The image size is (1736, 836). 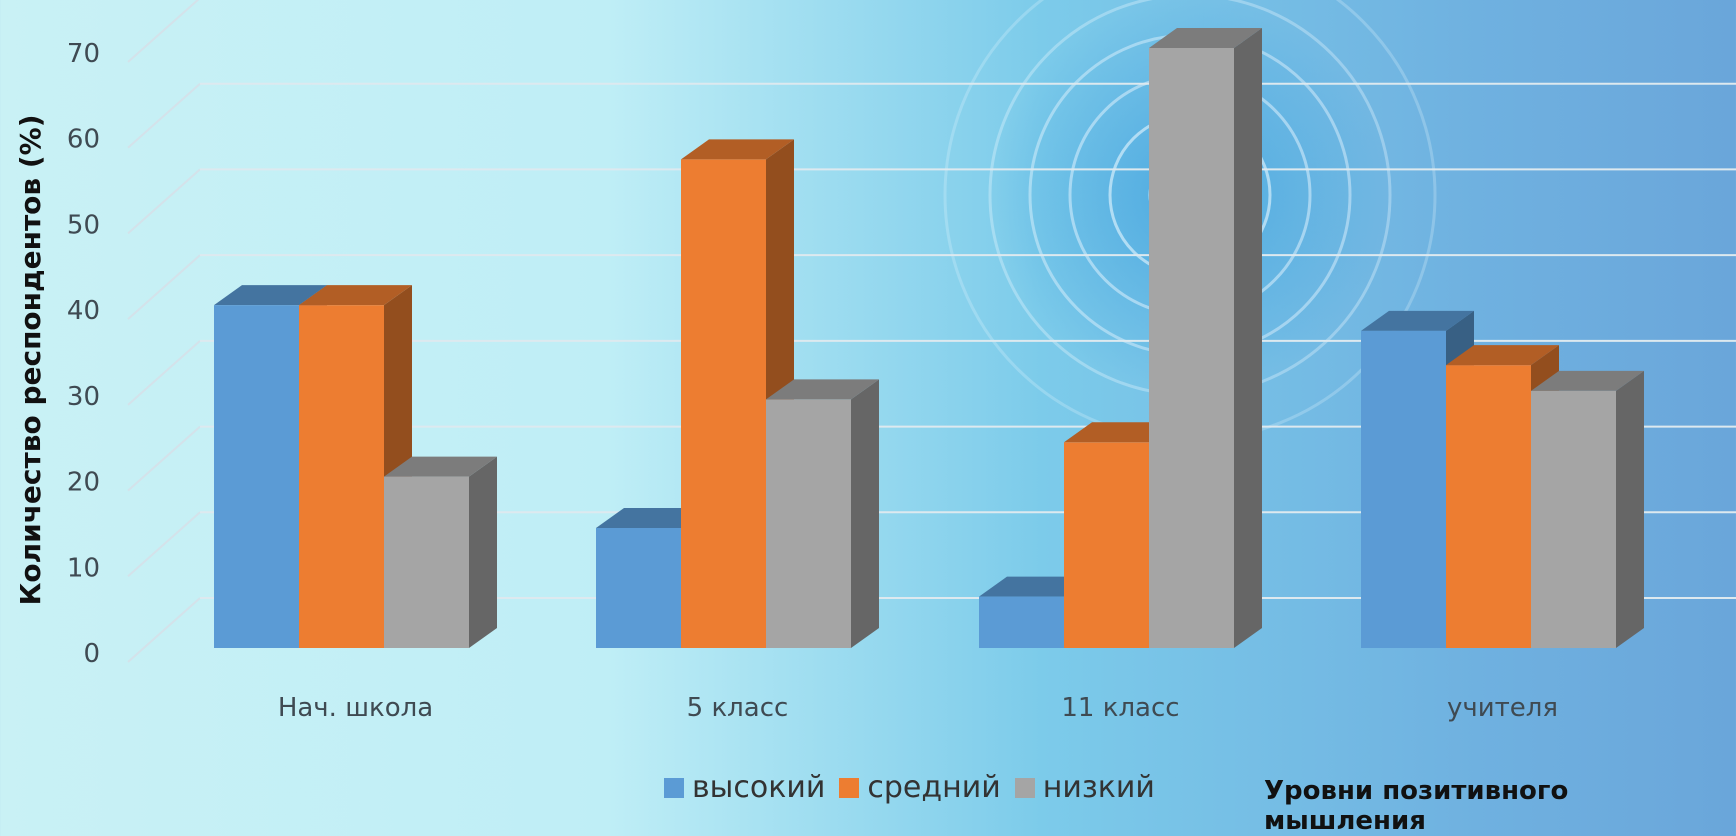 What do you see at coordinates (1416, 806) in the screenshot?
I see `x-axis-title: Уровни позитивного мышления` at bounding box center [1416, 806].